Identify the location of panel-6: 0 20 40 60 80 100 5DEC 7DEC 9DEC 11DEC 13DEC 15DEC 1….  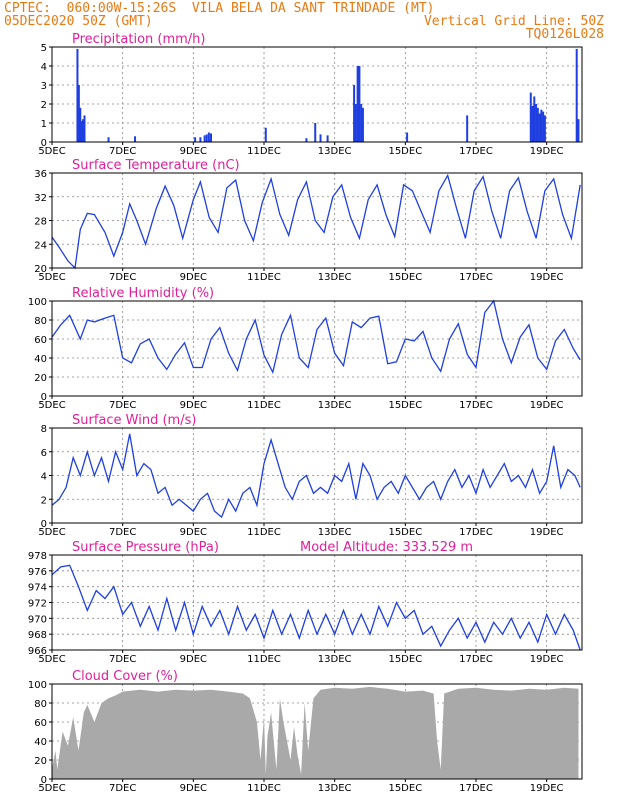
(305, 731).